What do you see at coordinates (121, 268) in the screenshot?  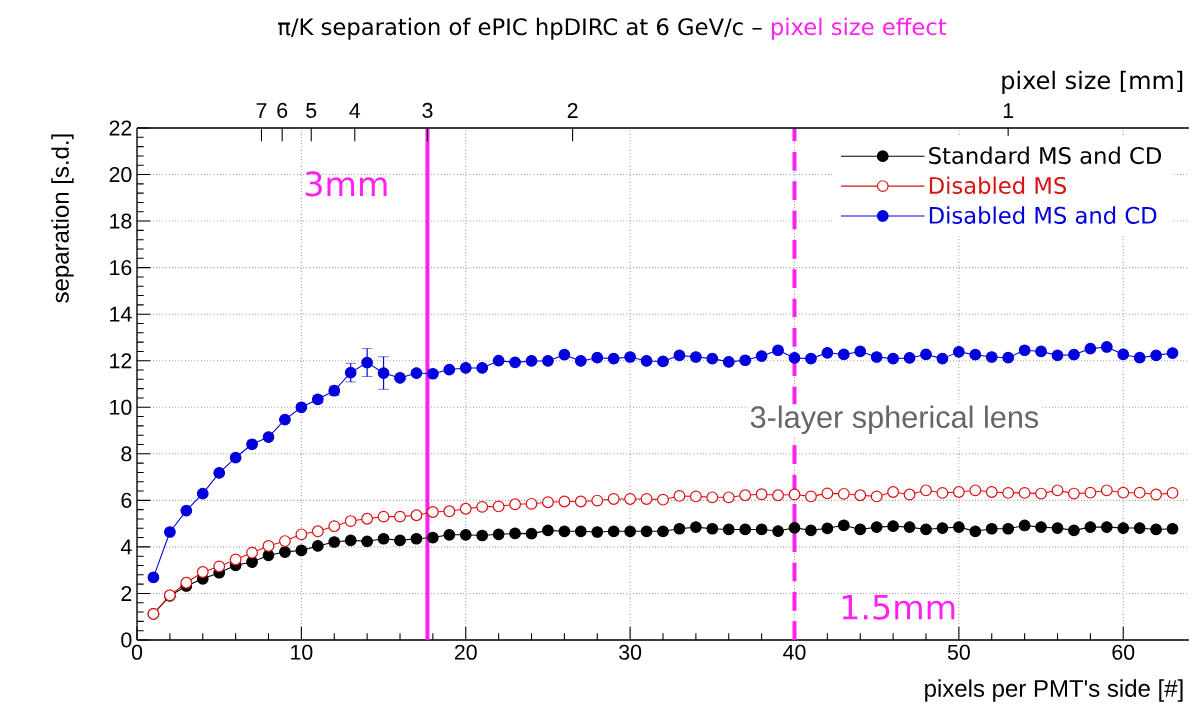 I see `y-tick-label: 16` at bounding box center [121, 268].